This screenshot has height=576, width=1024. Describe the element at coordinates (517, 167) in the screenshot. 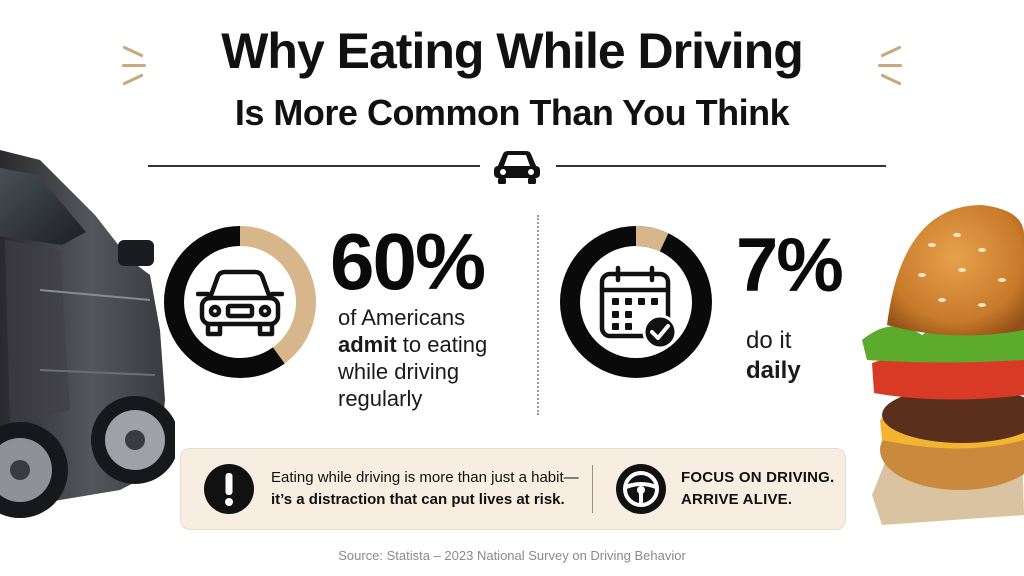

I see `car-icon` at that location.